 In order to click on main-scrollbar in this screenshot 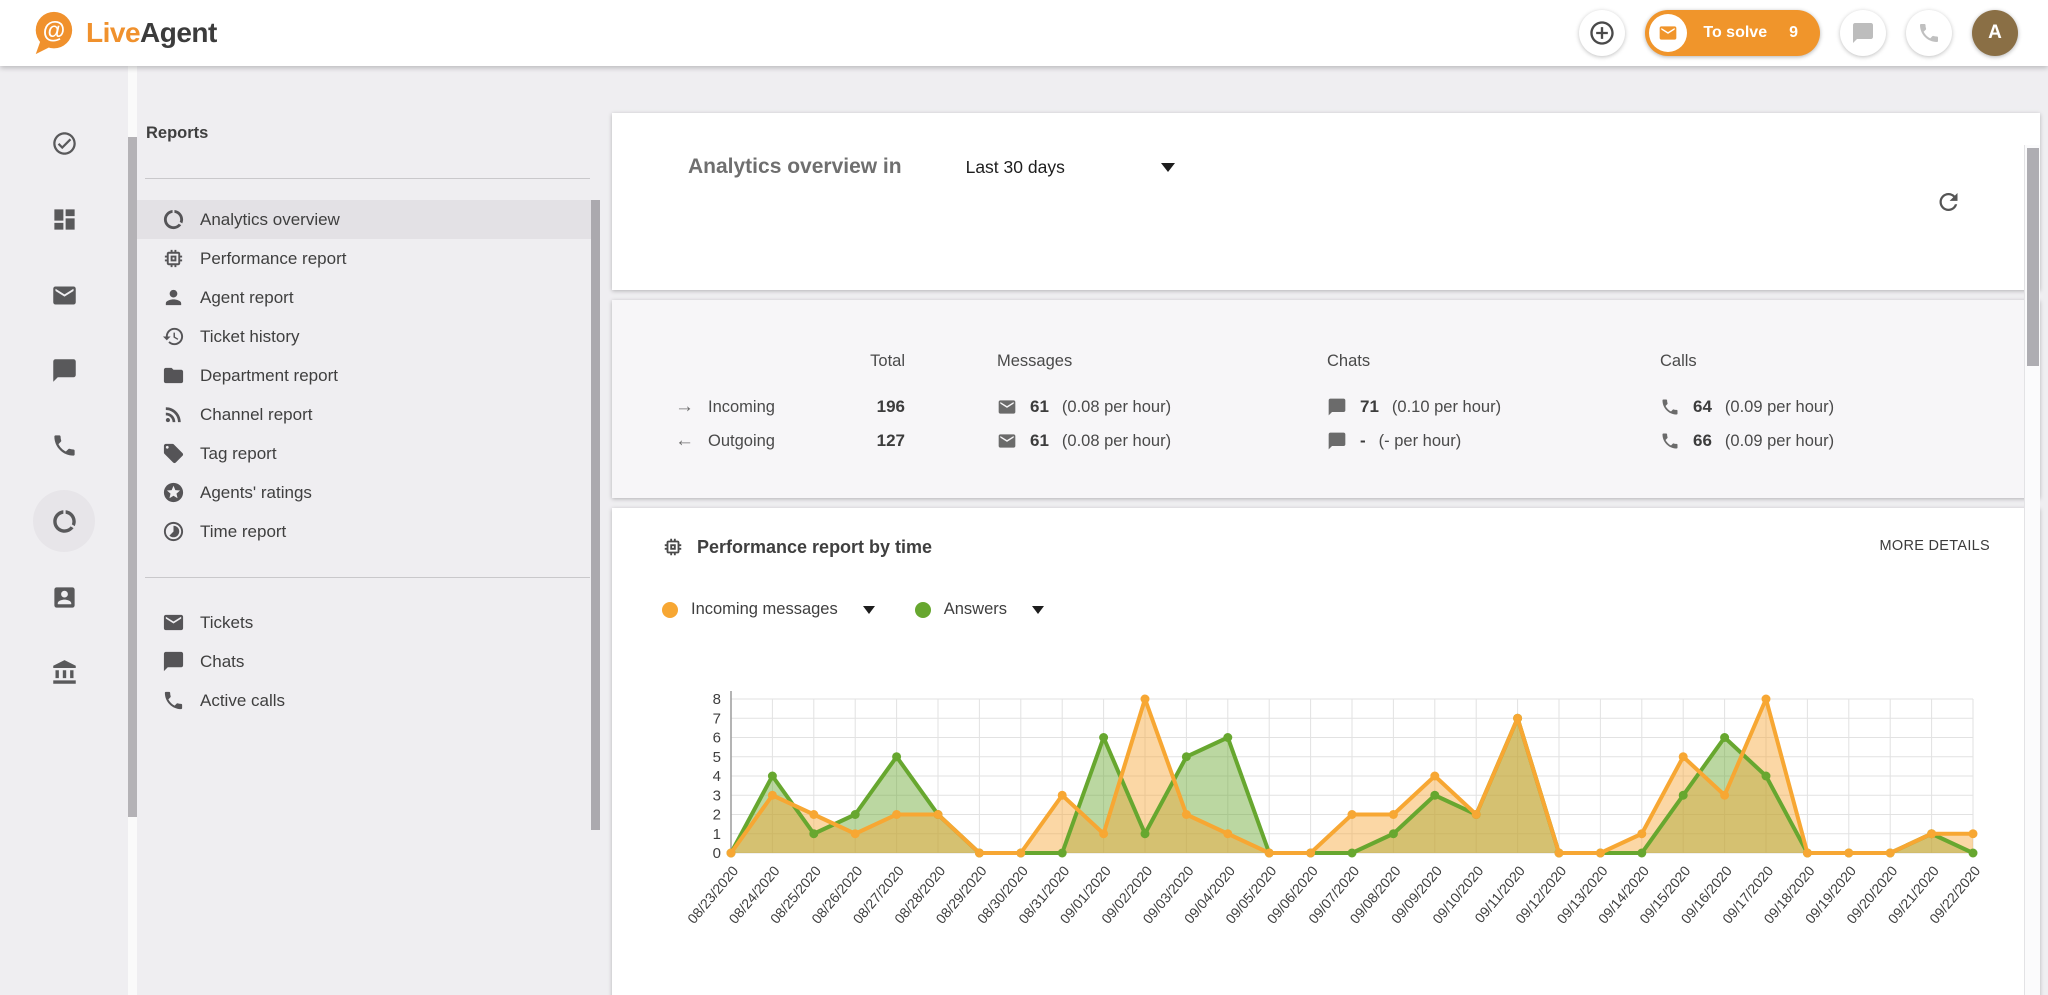, I will do `click(2032, 570)`.